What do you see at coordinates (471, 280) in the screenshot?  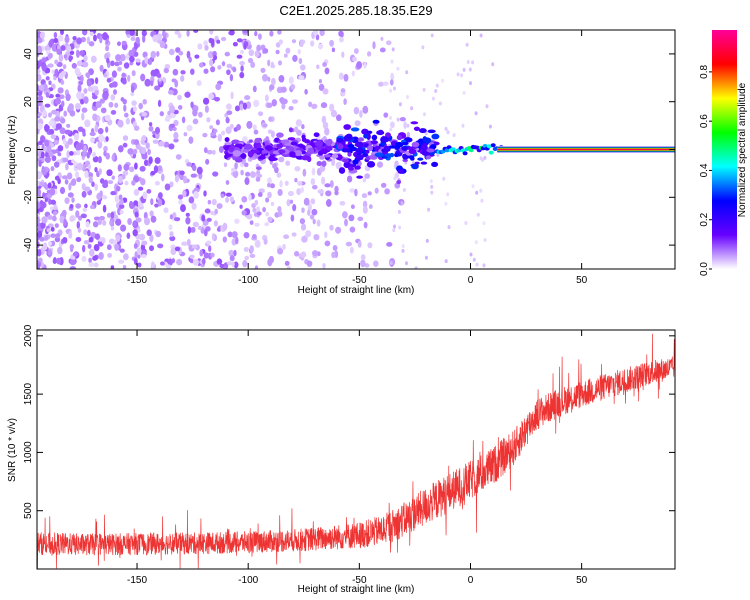 I see `x-tick-label: 0` at bounding box center [471, 280].